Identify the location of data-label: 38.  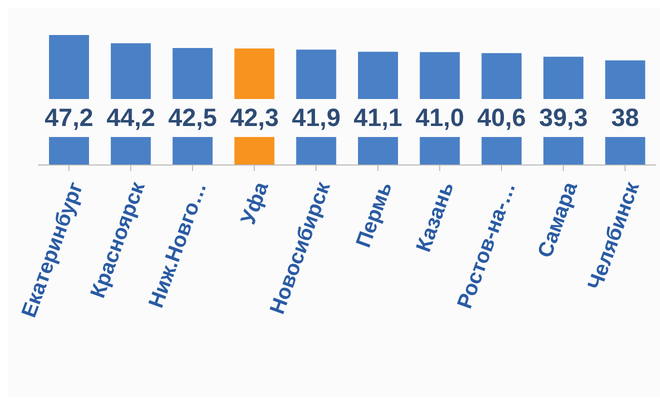
(625, 118).